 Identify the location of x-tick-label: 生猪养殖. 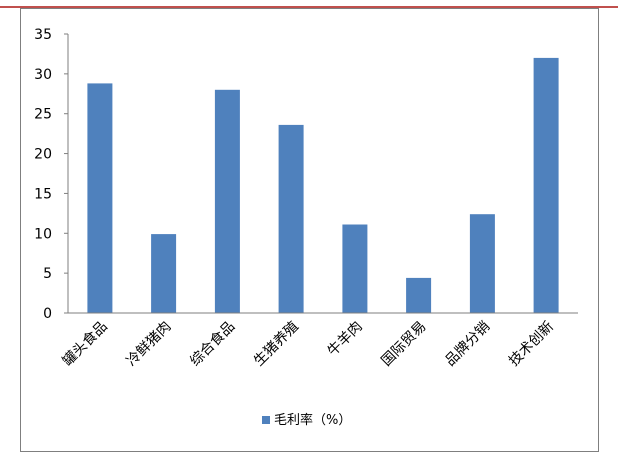
(276, 344).